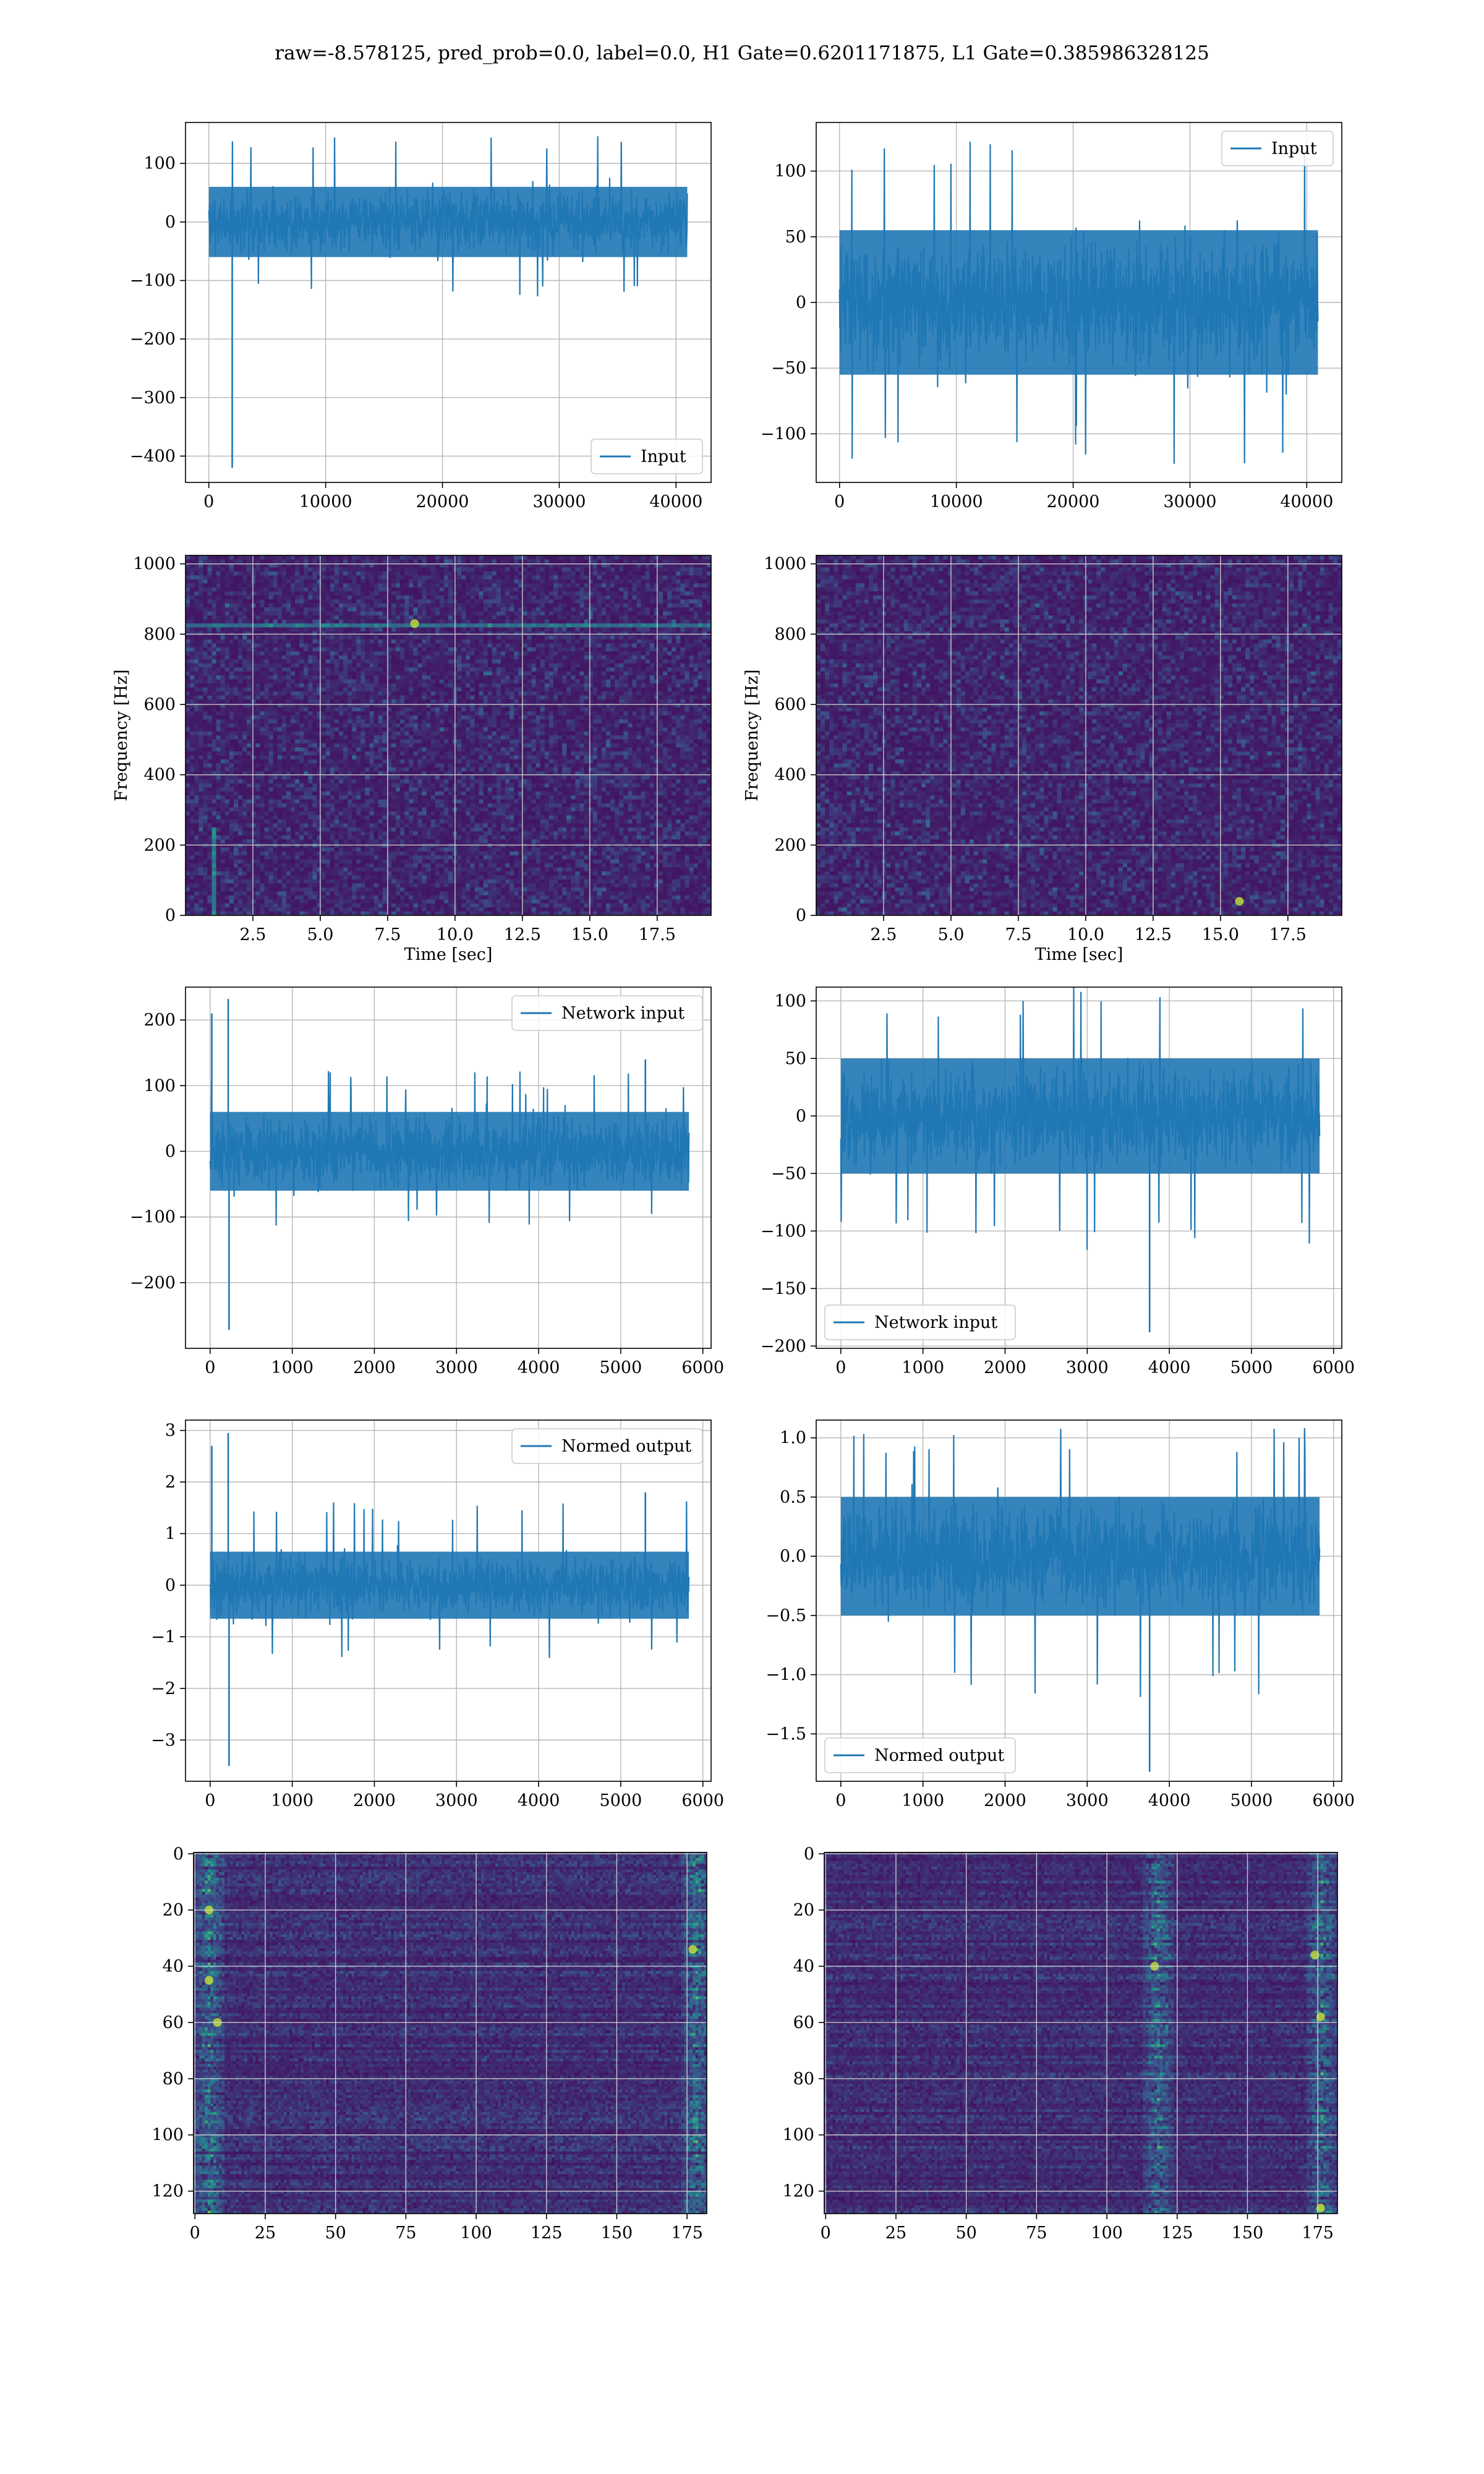 Image resolution: width=1484 pixels, height=2474 pixels. What do you see at coordinates (448, 222) in the screenshot?
I see `h1-input-signal-band` at bounding box center [448, 222].